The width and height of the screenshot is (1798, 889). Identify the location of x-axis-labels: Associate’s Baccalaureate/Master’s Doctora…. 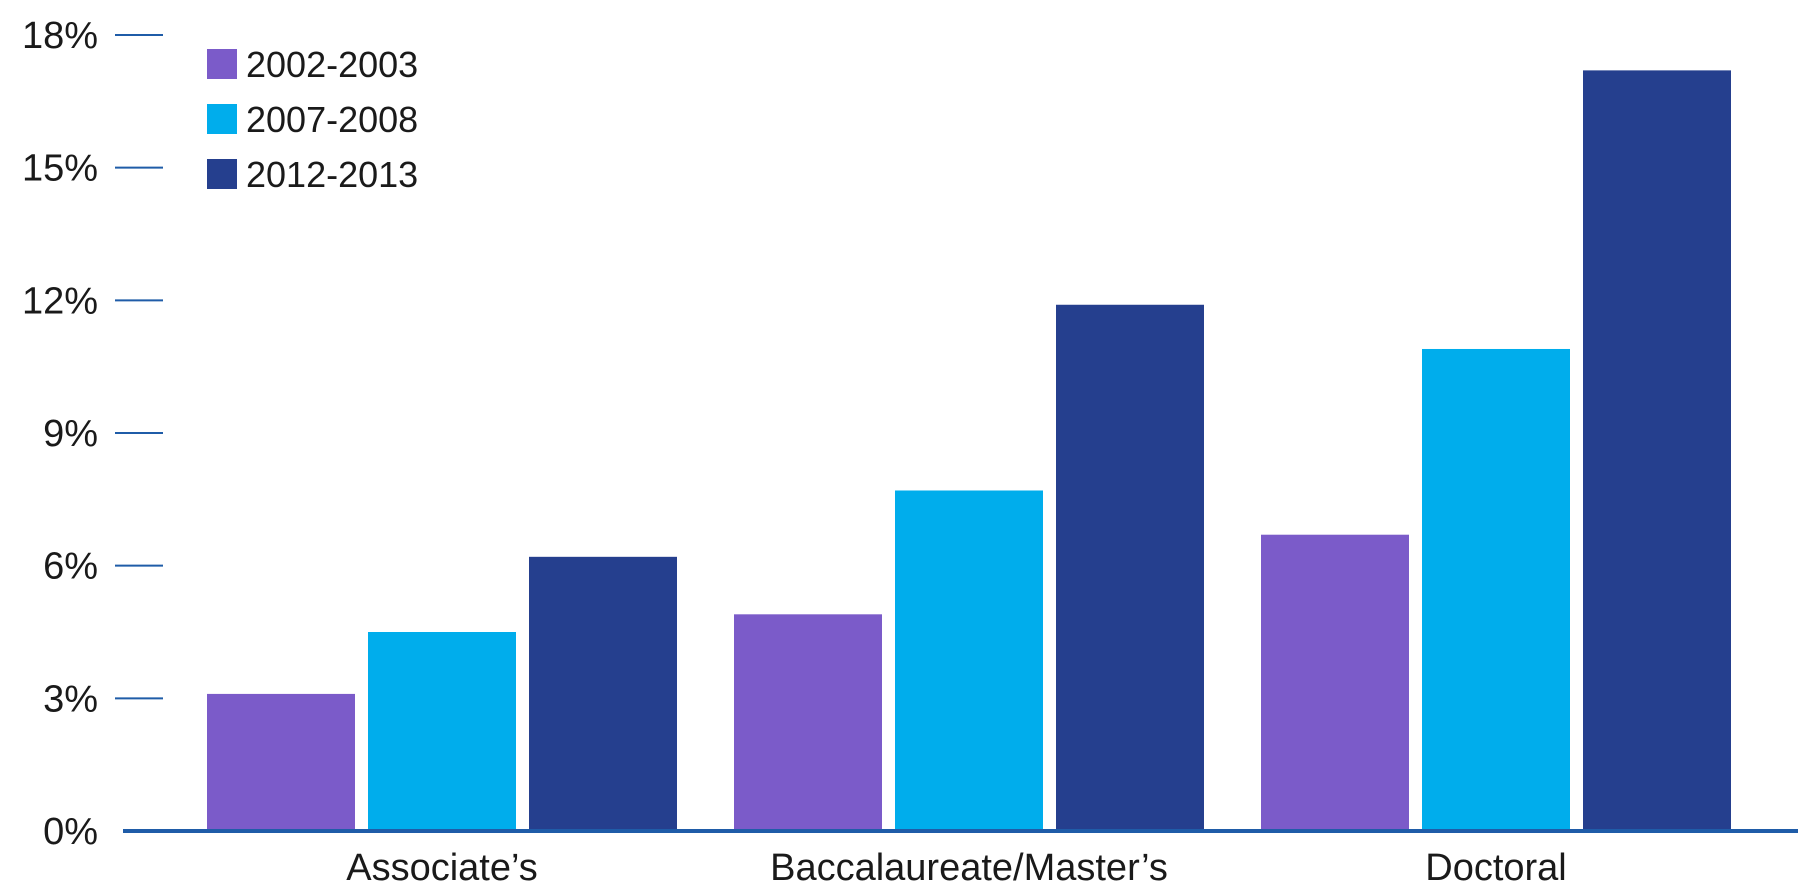
(956, 868).